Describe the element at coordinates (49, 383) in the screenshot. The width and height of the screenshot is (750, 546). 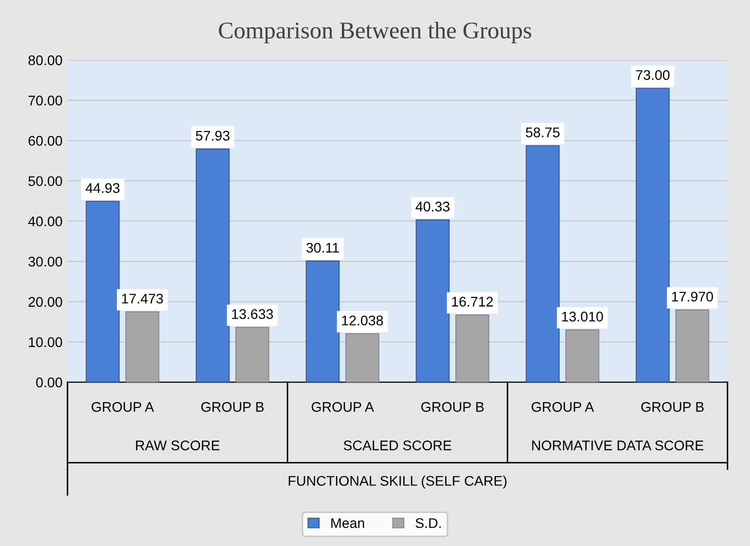
I see `y-tick-label: 0.00` at that location.